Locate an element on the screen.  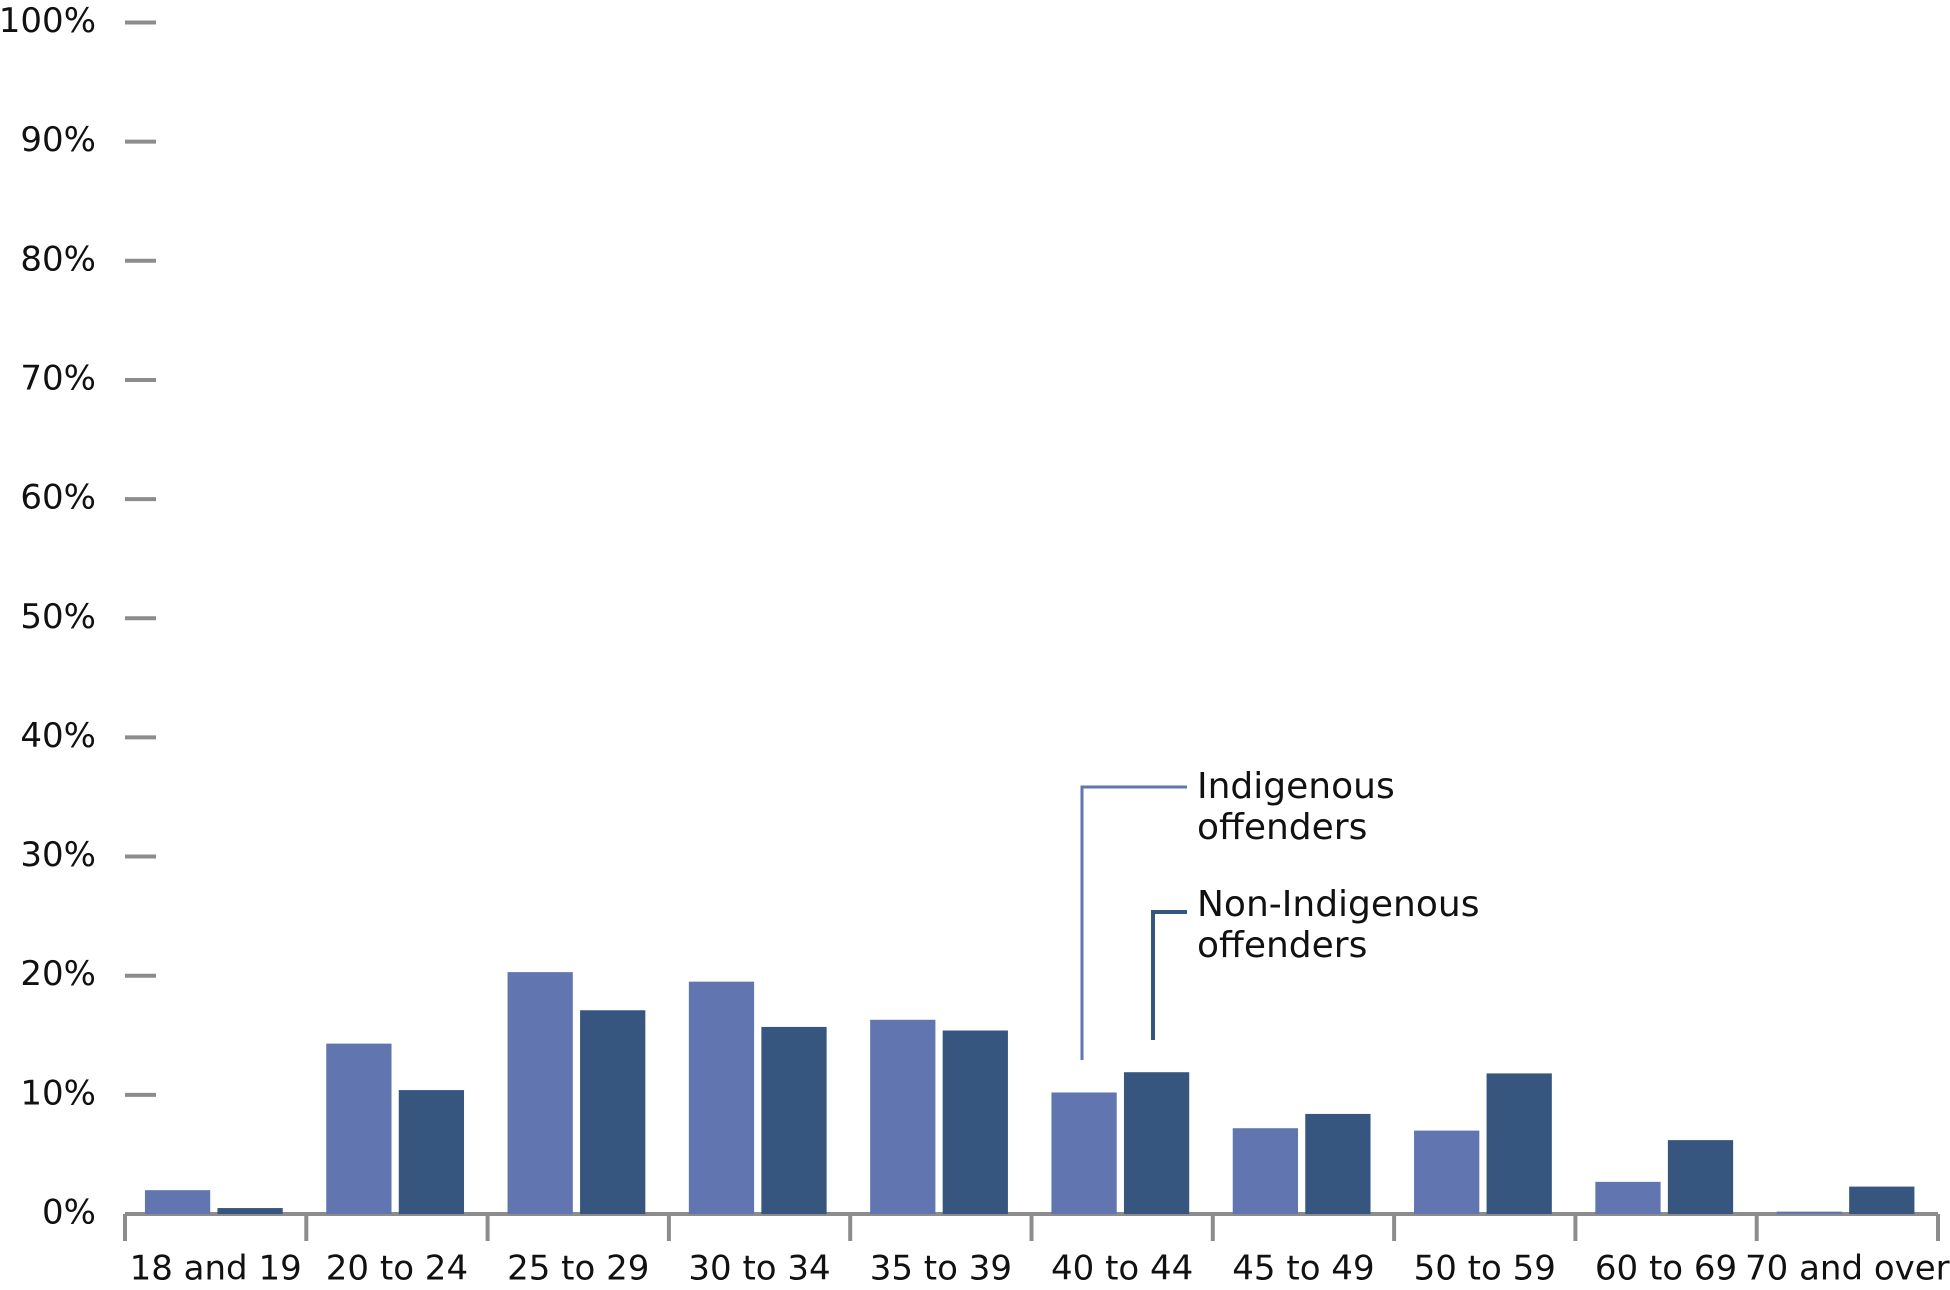
y-tick-label: 70% is located at coordinates (58, 378).